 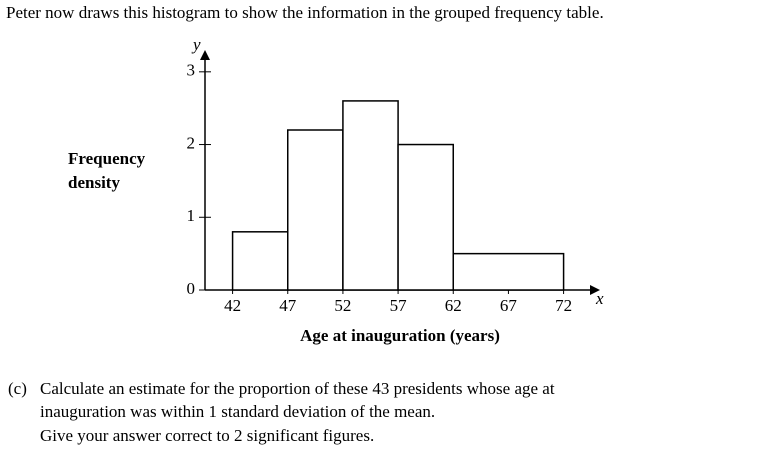 What do you see at coordinates (595, 290) in the screenshot?
I see `x-arrow` at bounding box center [595, 290].